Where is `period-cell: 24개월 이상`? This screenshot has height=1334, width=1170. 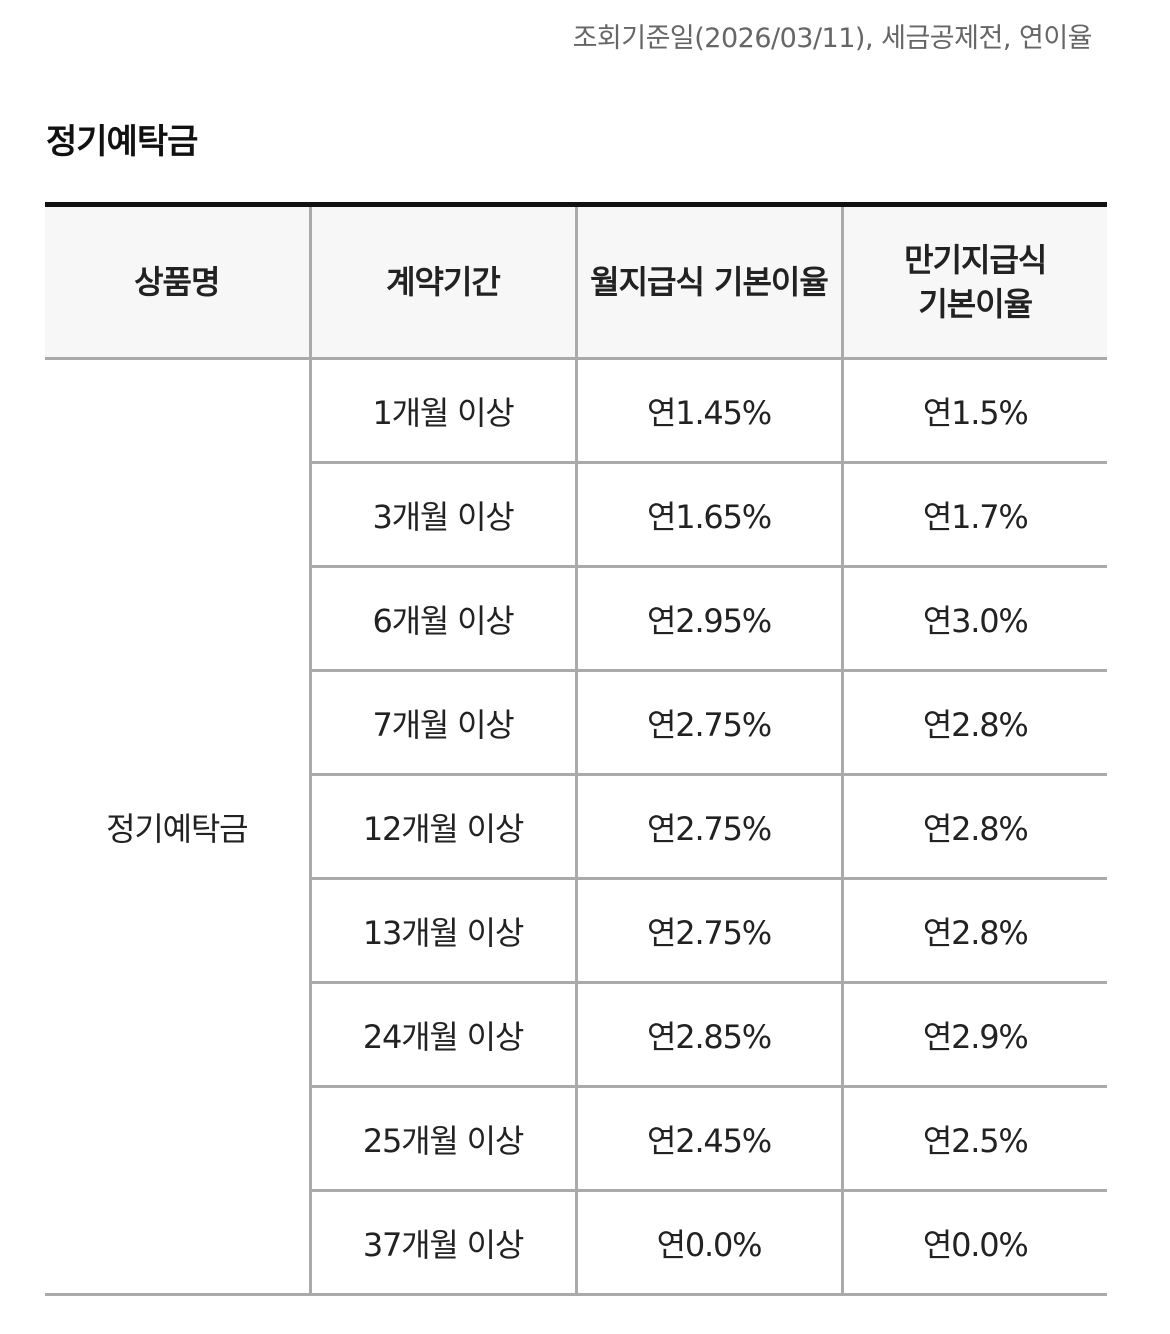
period-cell: 24개월 이상 is located at coordinates (442, 1035).